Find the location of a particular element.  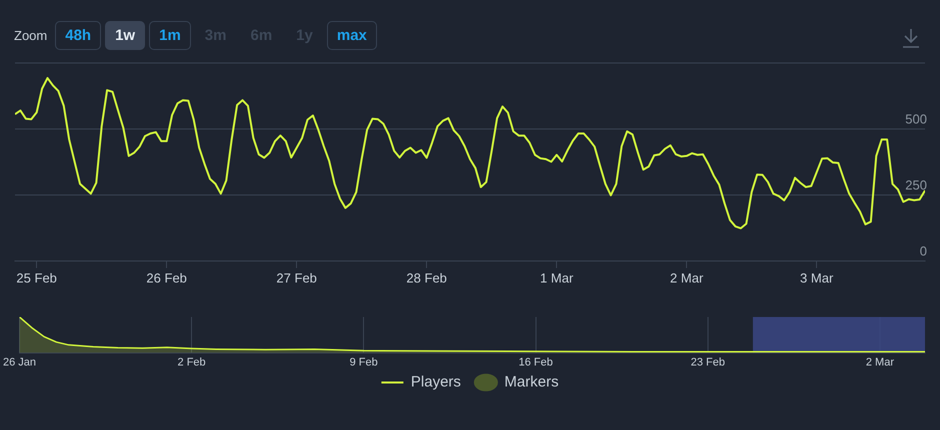

y-tick-label: 250 is located at coordinates (916, 185).